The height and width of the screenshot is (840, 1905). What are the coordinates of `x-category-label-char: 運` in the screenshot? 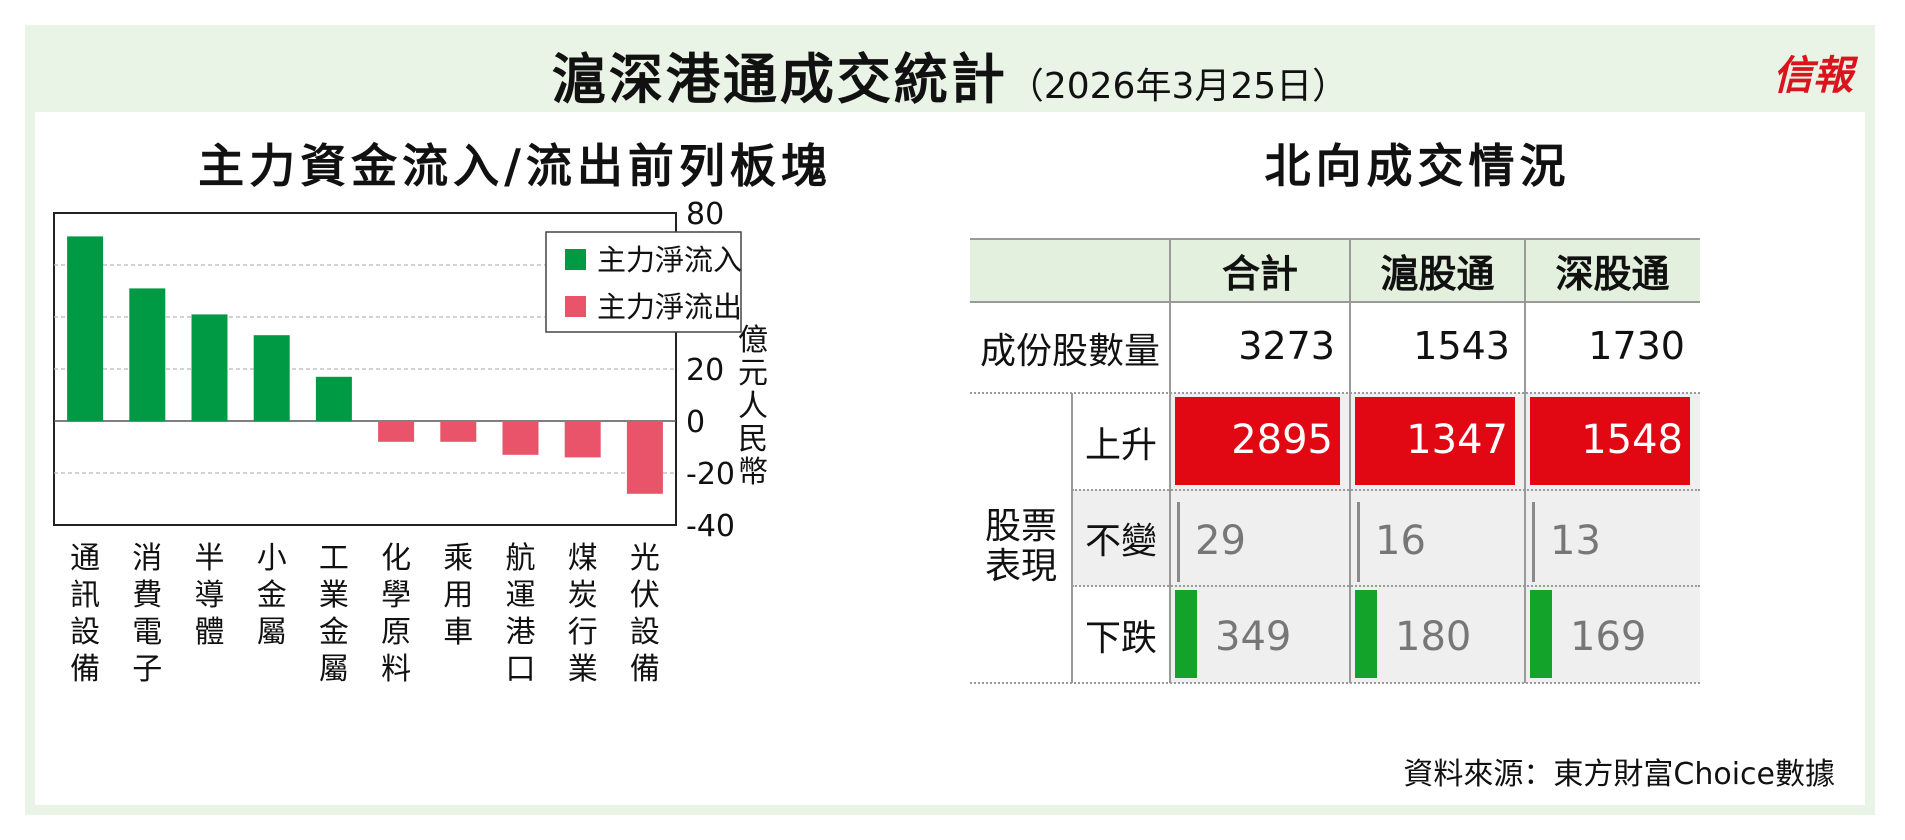 It's located at (521, 595).